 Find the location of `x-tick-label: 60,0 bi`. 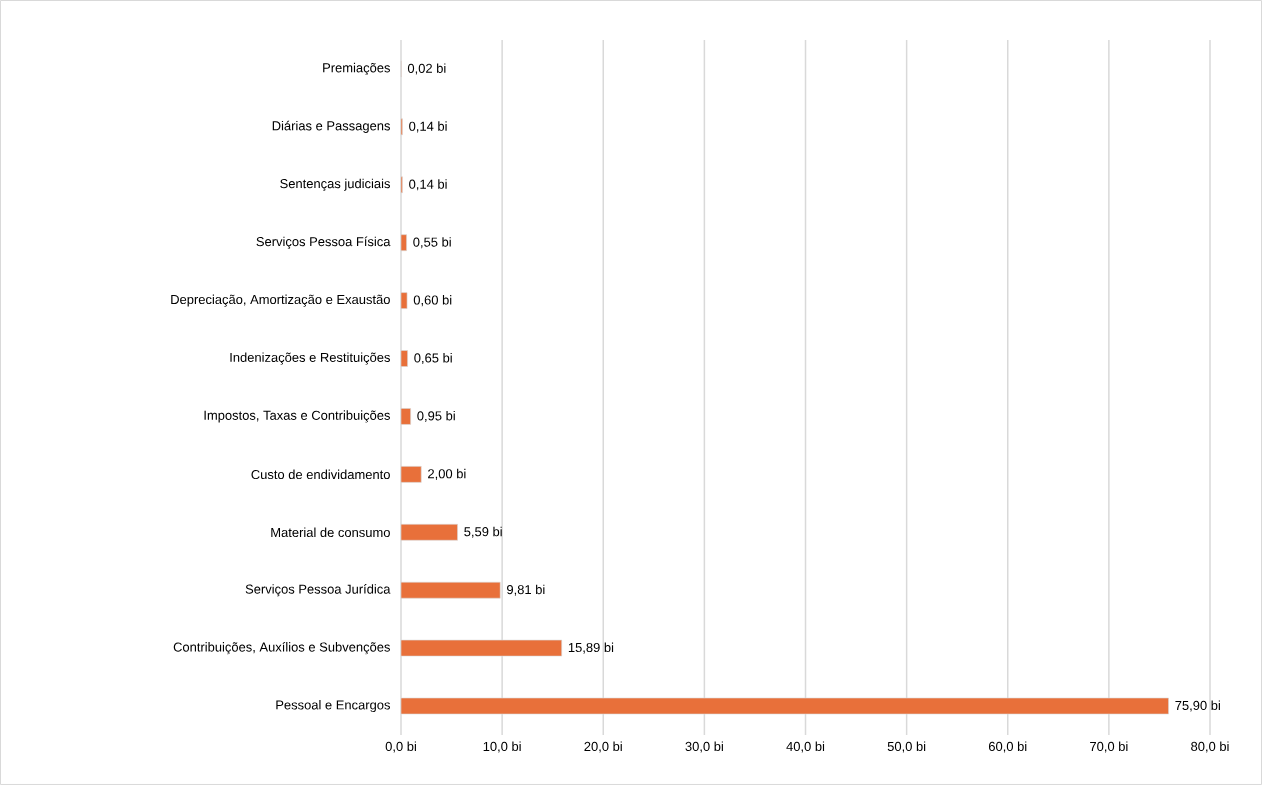

x-tick-label: 60,0 bi is located at coordinates (1007, 747).